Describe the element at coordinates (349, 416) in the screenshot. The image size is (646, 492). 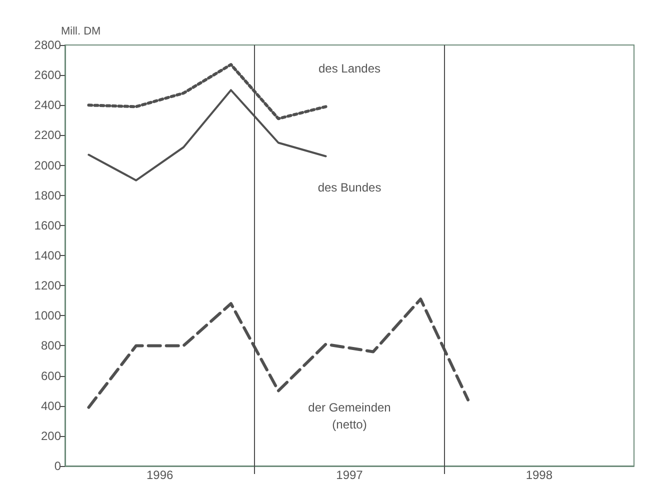
I see `text: der Gemeinden (netto)` at that location.